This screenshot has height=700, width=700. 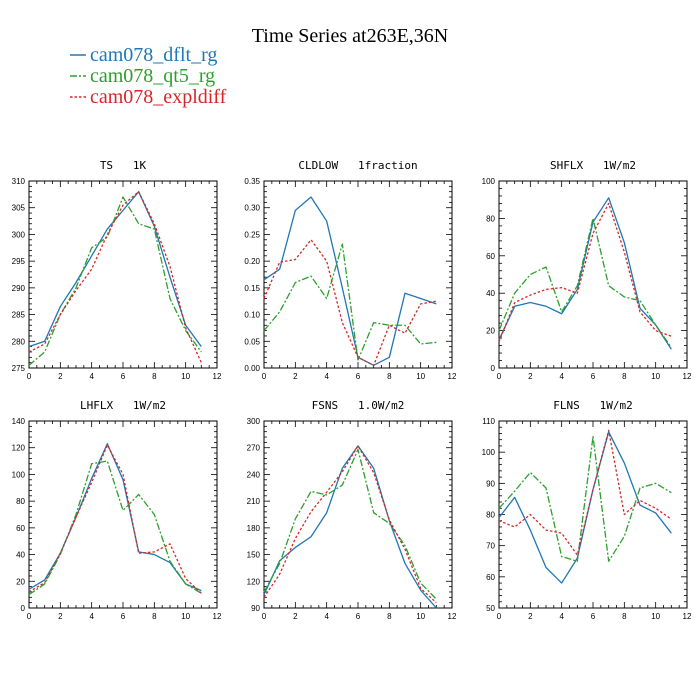 I want to click on y-tick-label: 0.20, so click(x=252, y=261).